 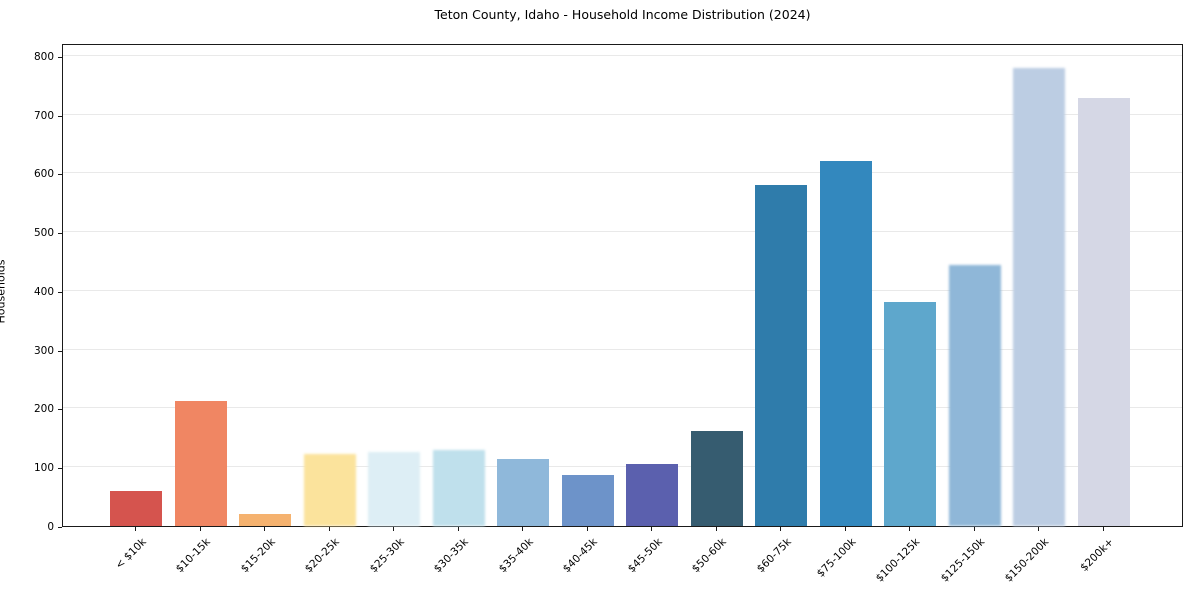 What do you see at coordinates (458, 487) in the screenshot?
I see `bar-$30-35k` at bounding box center [458, 487].